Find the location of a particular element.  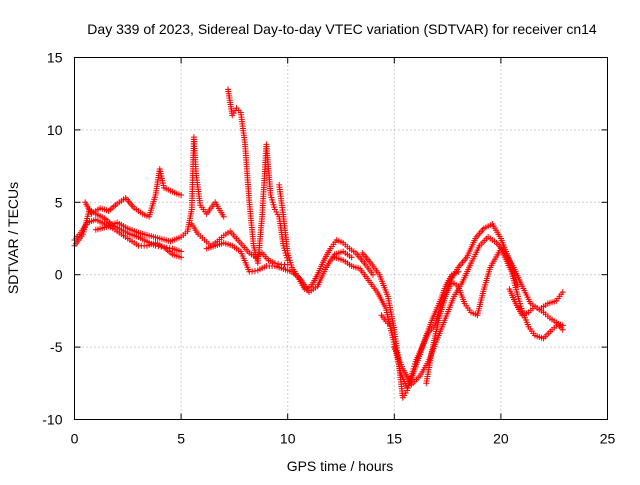

x-tick-label: 15 is located at coordinates (395, 439).